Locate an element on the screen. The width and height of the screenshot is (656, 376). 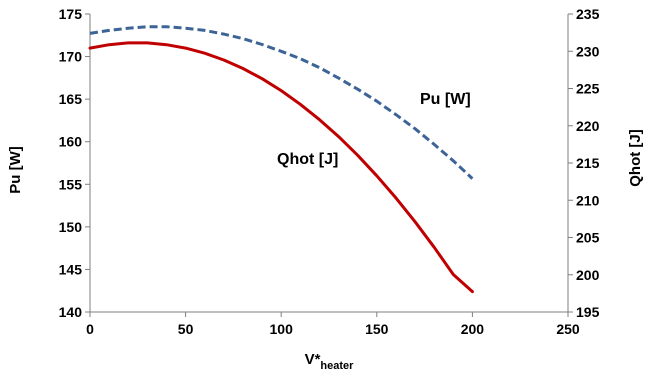
y2-tick-label: 220 is located at coordinates (588, 126).